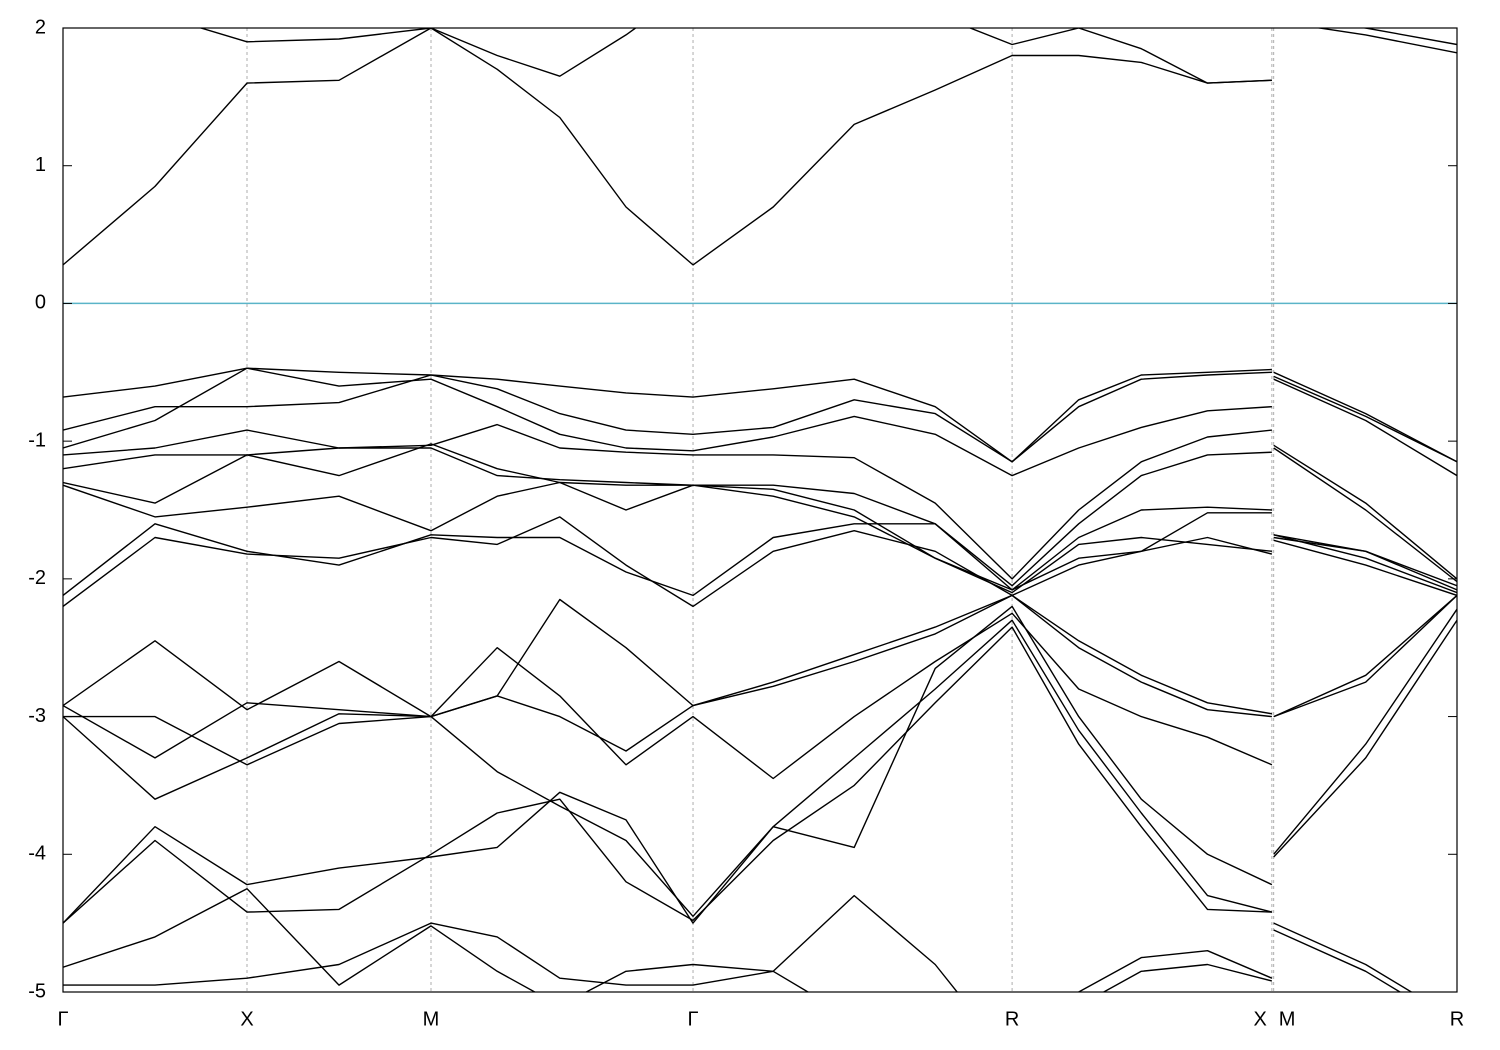 The height and width of the screenshot is (1050, 1500). What do you see at coordinates (40, 165) in the screenshot?
I see `y-tick-label: 1` at bounding box center [40, 165].